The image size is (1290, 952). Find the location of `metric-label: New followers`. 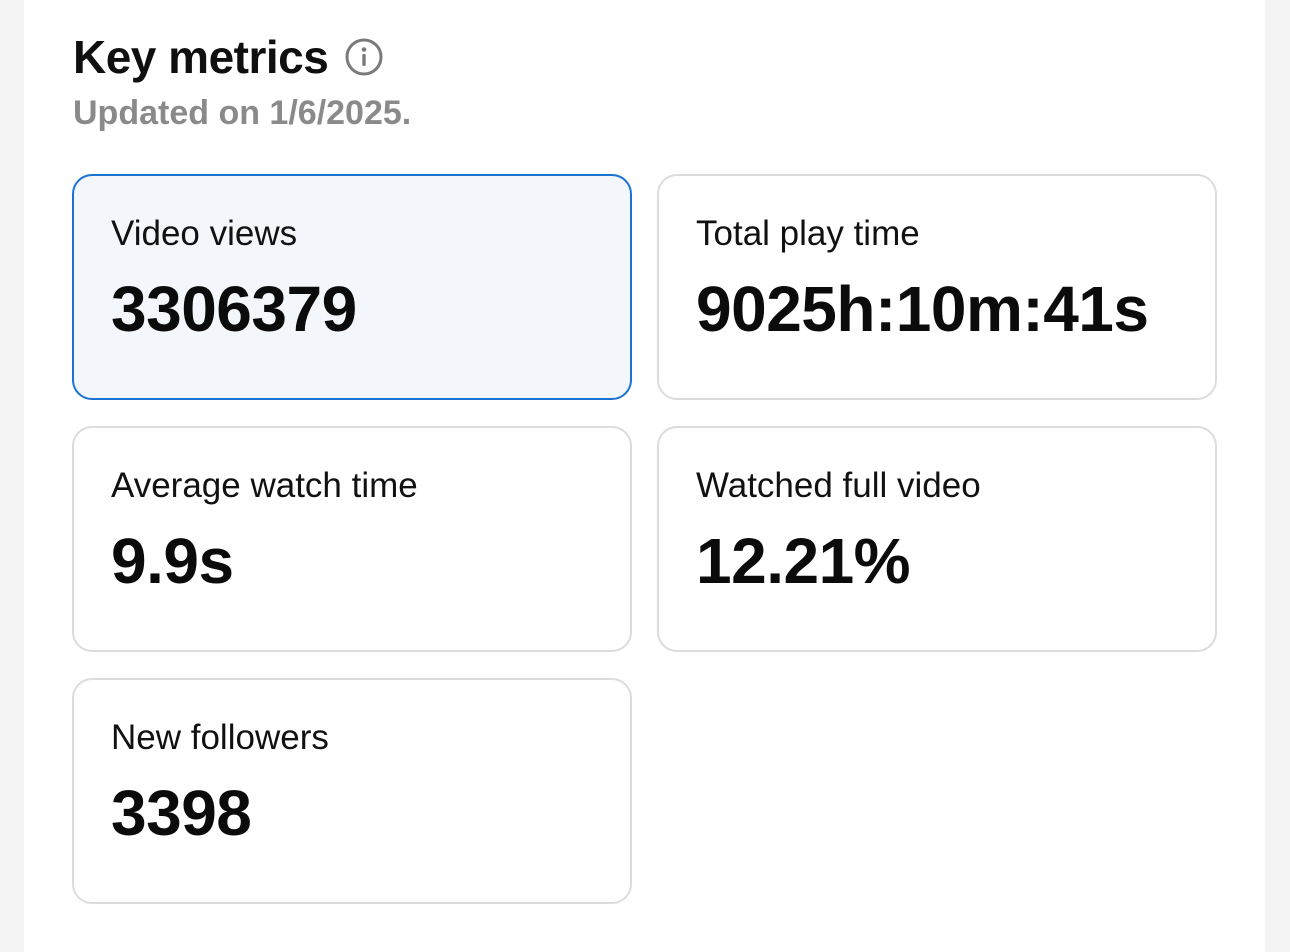

metric-label: New followers is located at coordinates (220, 737).